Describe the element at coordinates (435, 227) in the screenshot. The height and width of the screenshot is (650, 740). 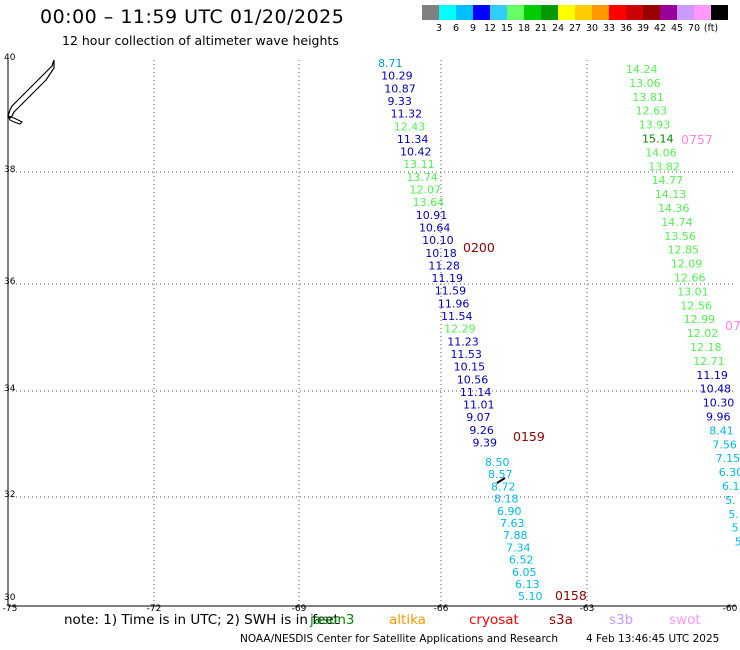
I see `wave-height-value: 10.64` at that location.